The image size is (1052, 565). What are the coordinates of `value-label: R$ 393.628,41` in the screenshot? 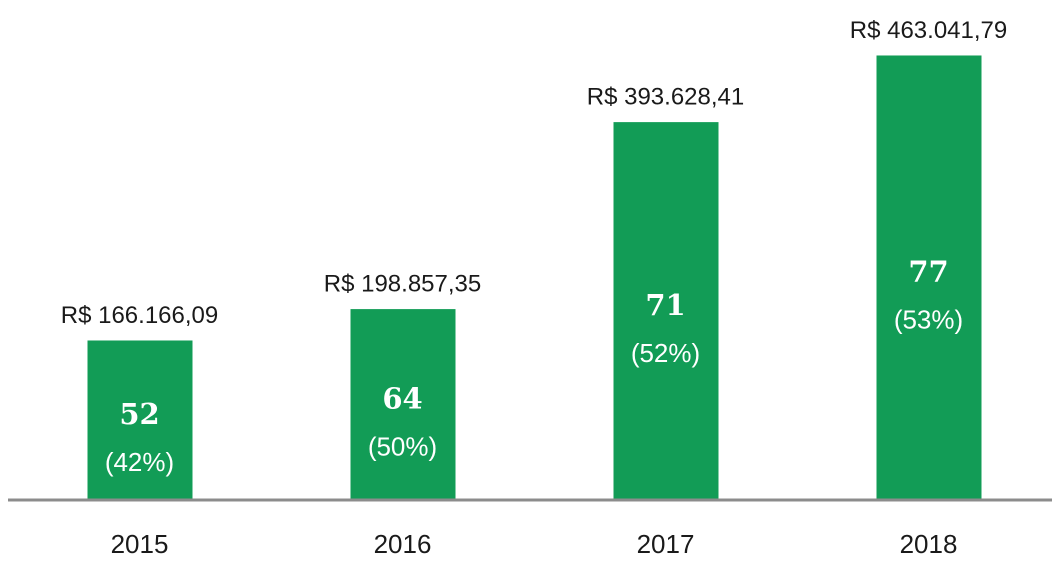 It's located at (665, 96).